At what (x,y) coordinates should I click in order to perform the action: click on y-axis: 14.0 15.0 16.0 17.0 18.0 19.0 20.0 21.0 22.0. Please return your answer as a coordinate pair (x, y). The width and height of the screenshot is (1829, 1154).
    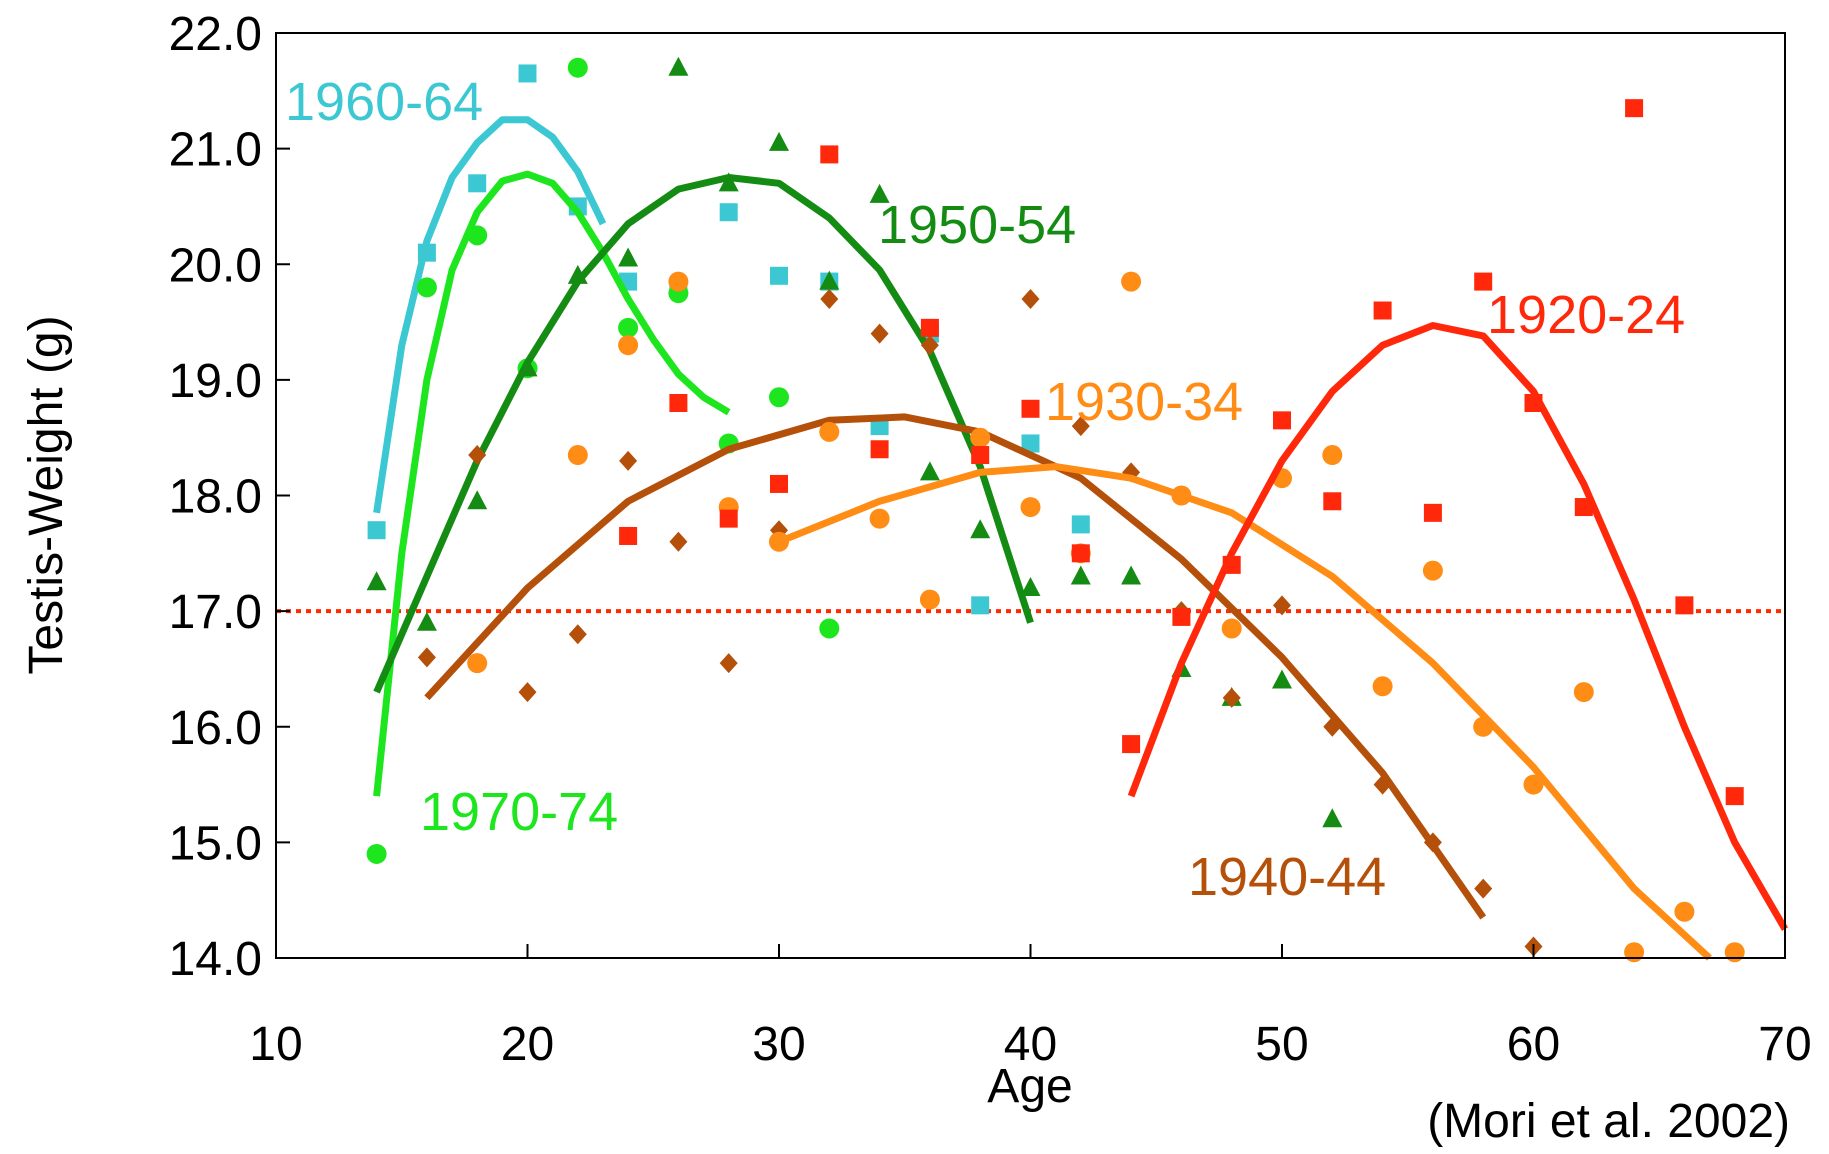
    Looking at the image, I should click on (229, 497).